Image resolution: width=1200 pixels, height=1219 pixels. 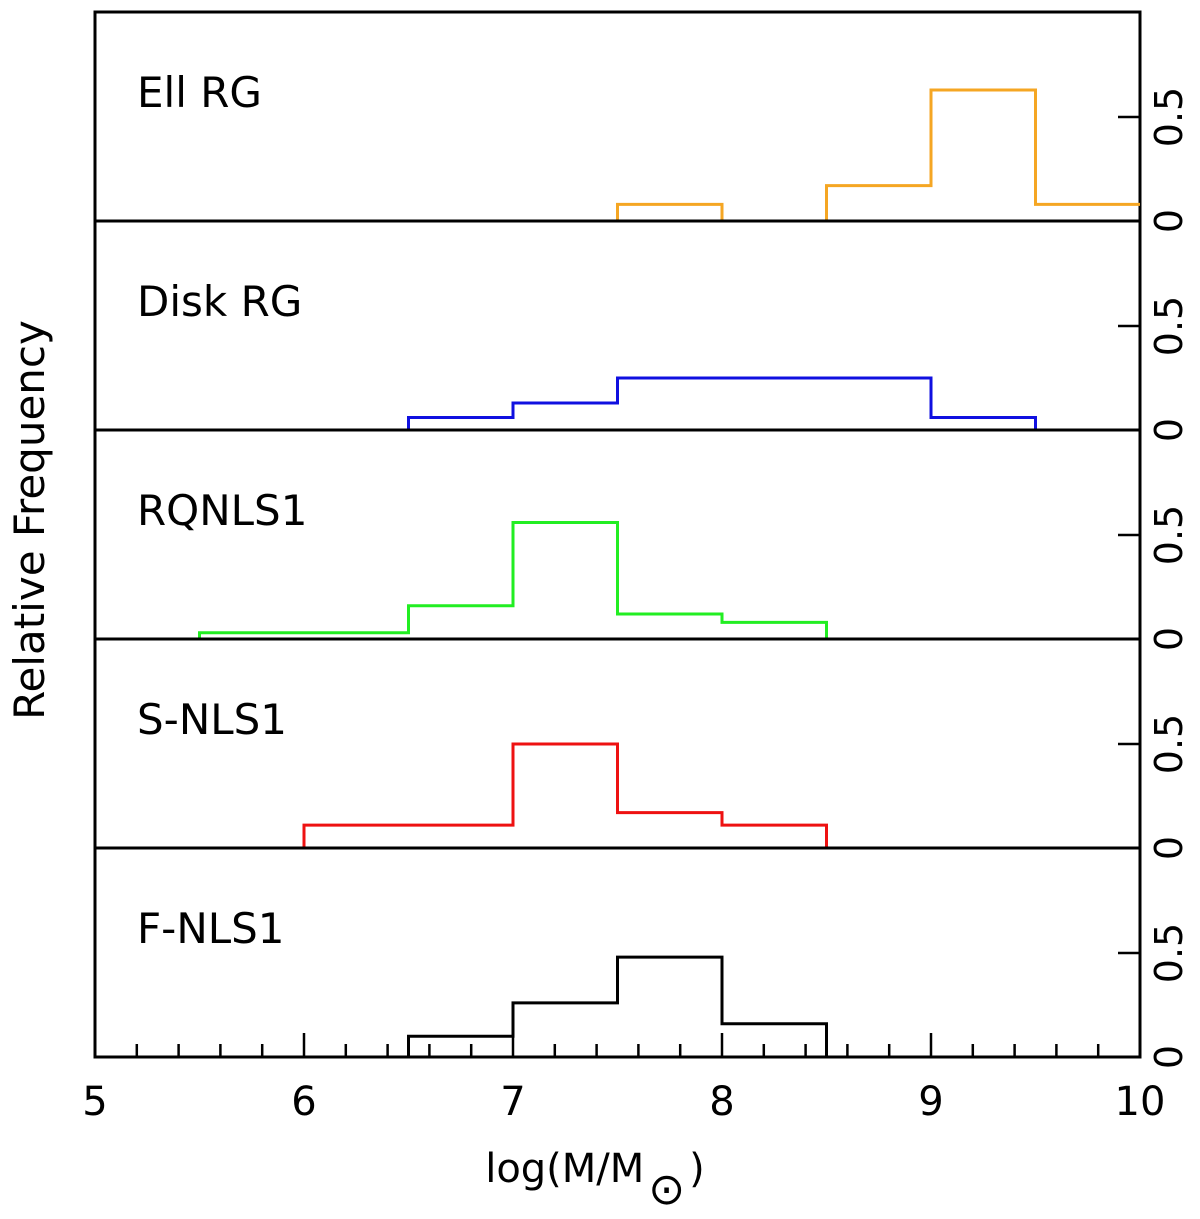 What do you see at coordinates (564, 1169) in the screenshot?
I see `x-axis-label-text: log(M/M` at bounding box center [564, 1169].